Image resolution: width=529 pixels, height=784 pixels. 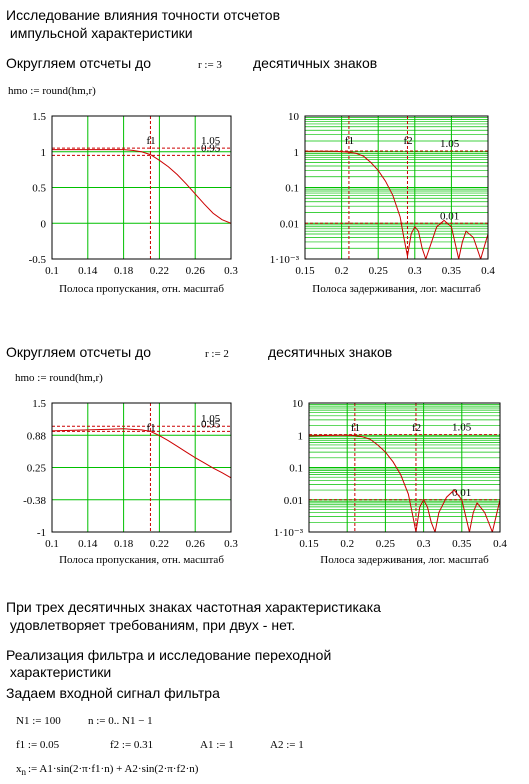 I want to click on formula-sub: n, so click(x=24, y=772).